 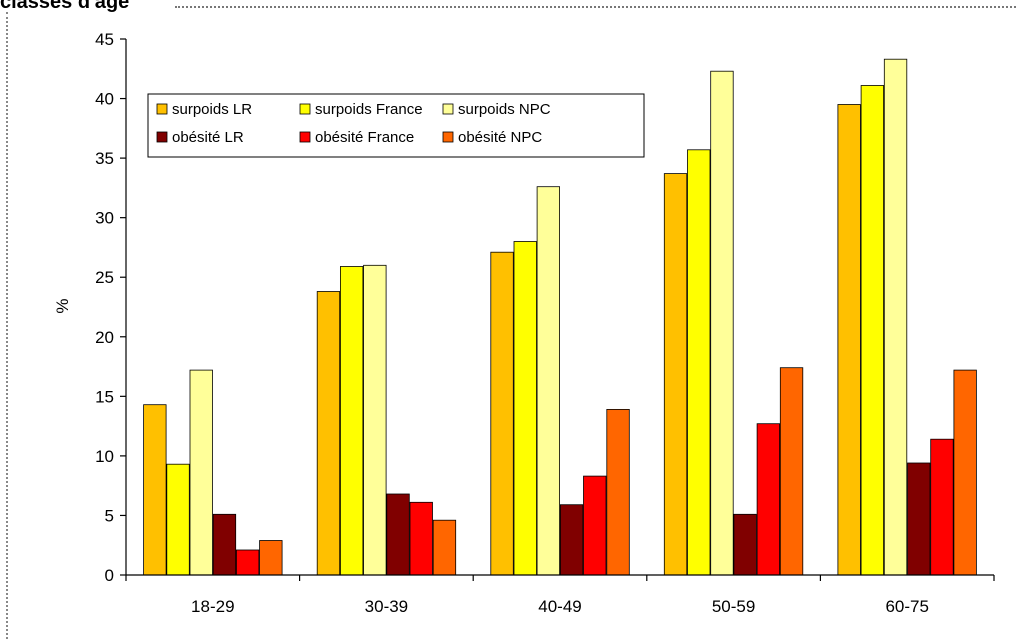 What do you see at coordinates (212, 109) in the screenshot?
I see `legend-label: surpoids LR` at bounding box center [212, 109].